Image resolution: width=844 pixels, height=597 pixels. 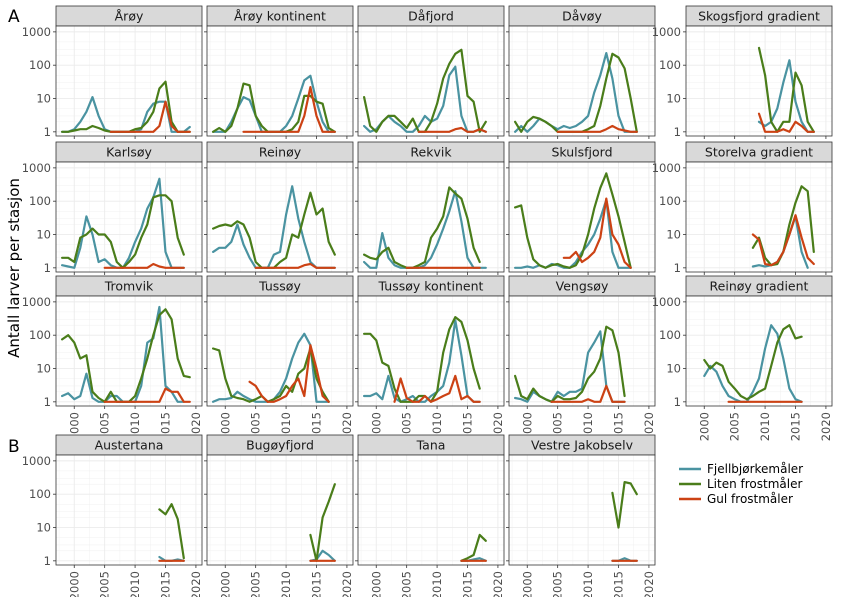 I want to click on panel-austertana: Austertana 1 10 100 1000 2000 2005 2010 2015 2020, so click(x=112, y=515).